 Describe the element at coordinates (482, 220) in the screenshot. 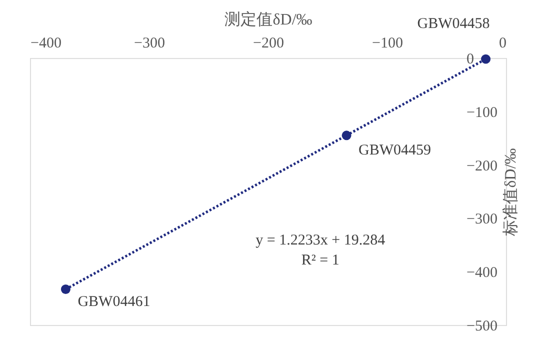

I see `y-tick-label: −300` at that location.